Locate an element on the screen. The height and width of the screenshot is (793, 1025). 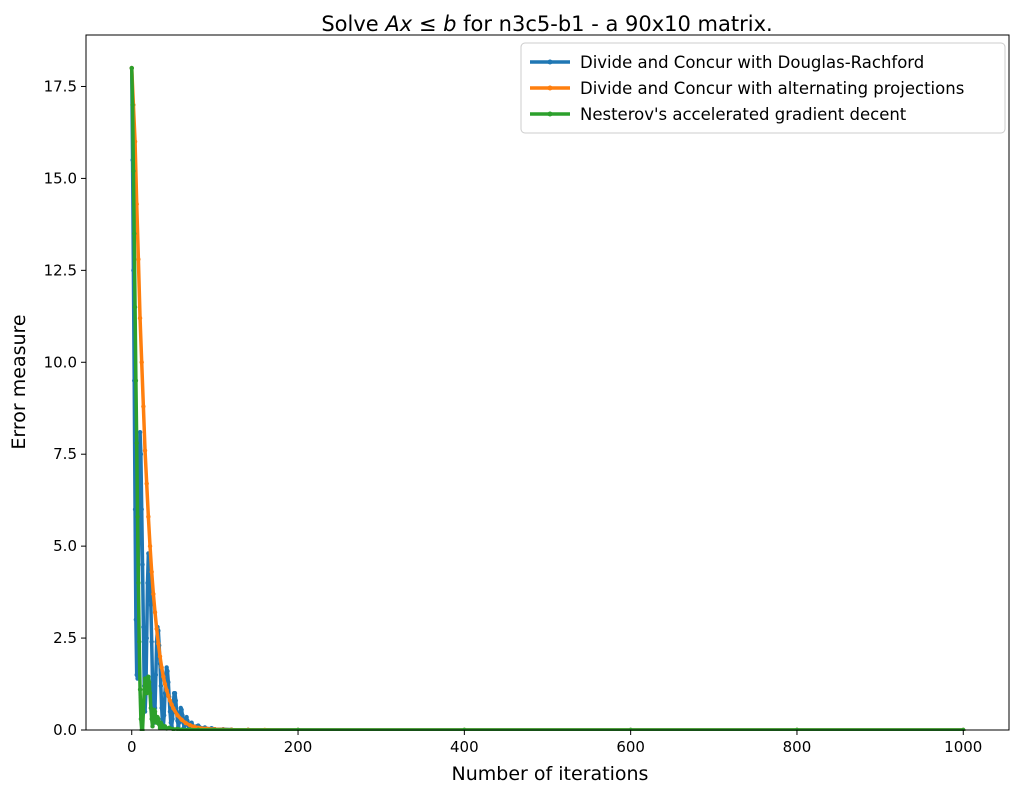
y-tick-label: 12.5 is located at coordinates (60, 270).